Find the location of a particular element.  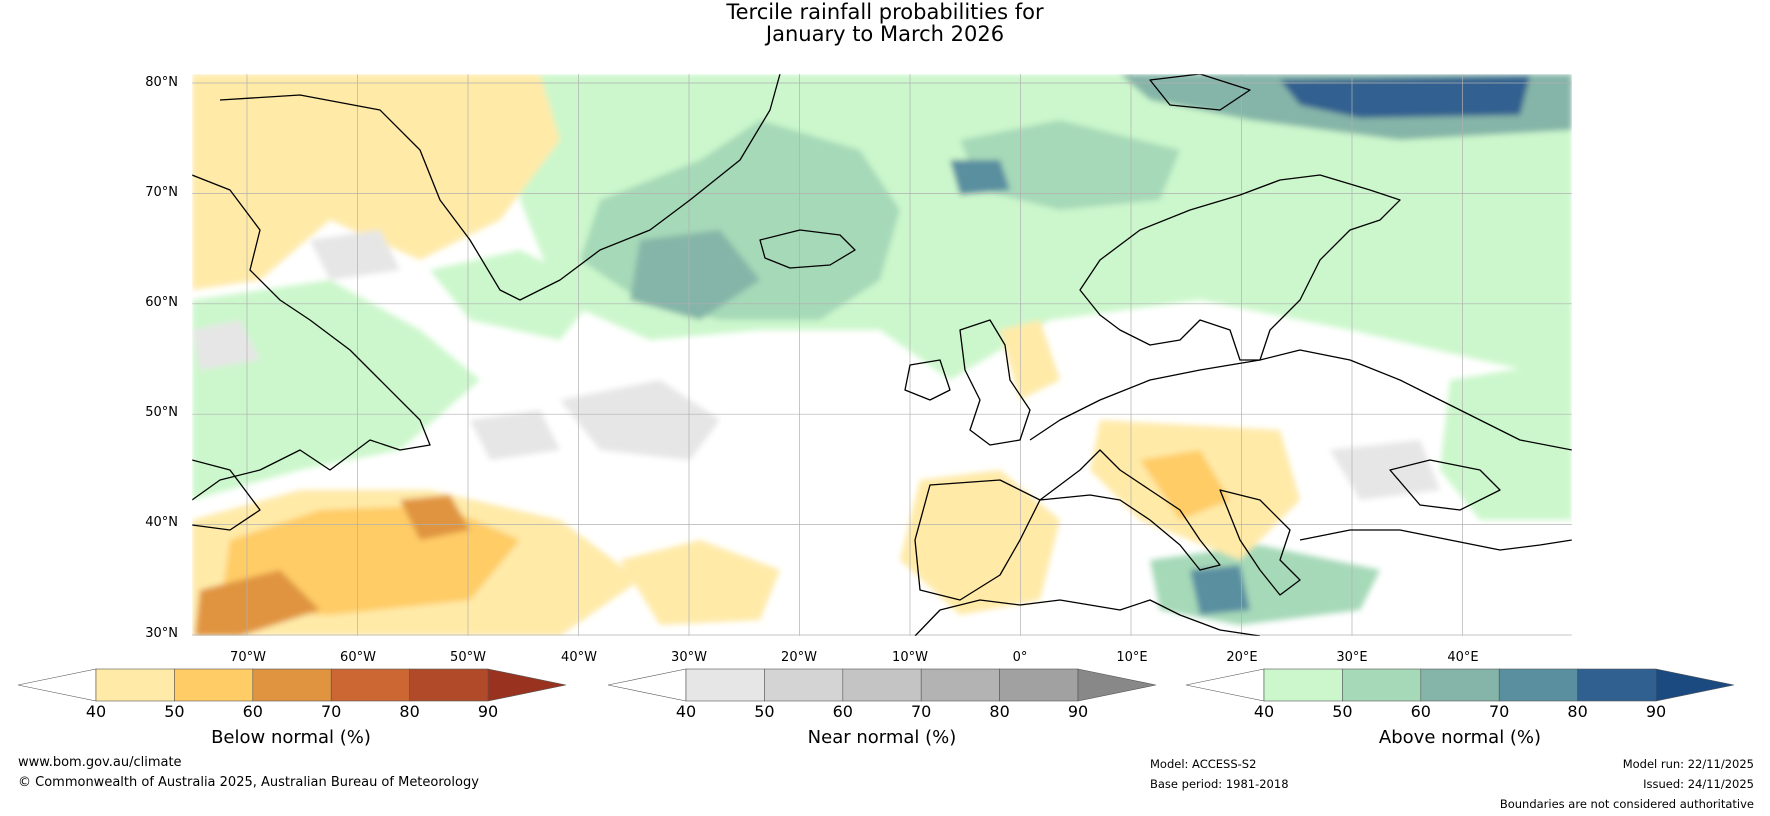

colorbar-near-normal-label: Near normal (%) is located at coordinates (882, 737).